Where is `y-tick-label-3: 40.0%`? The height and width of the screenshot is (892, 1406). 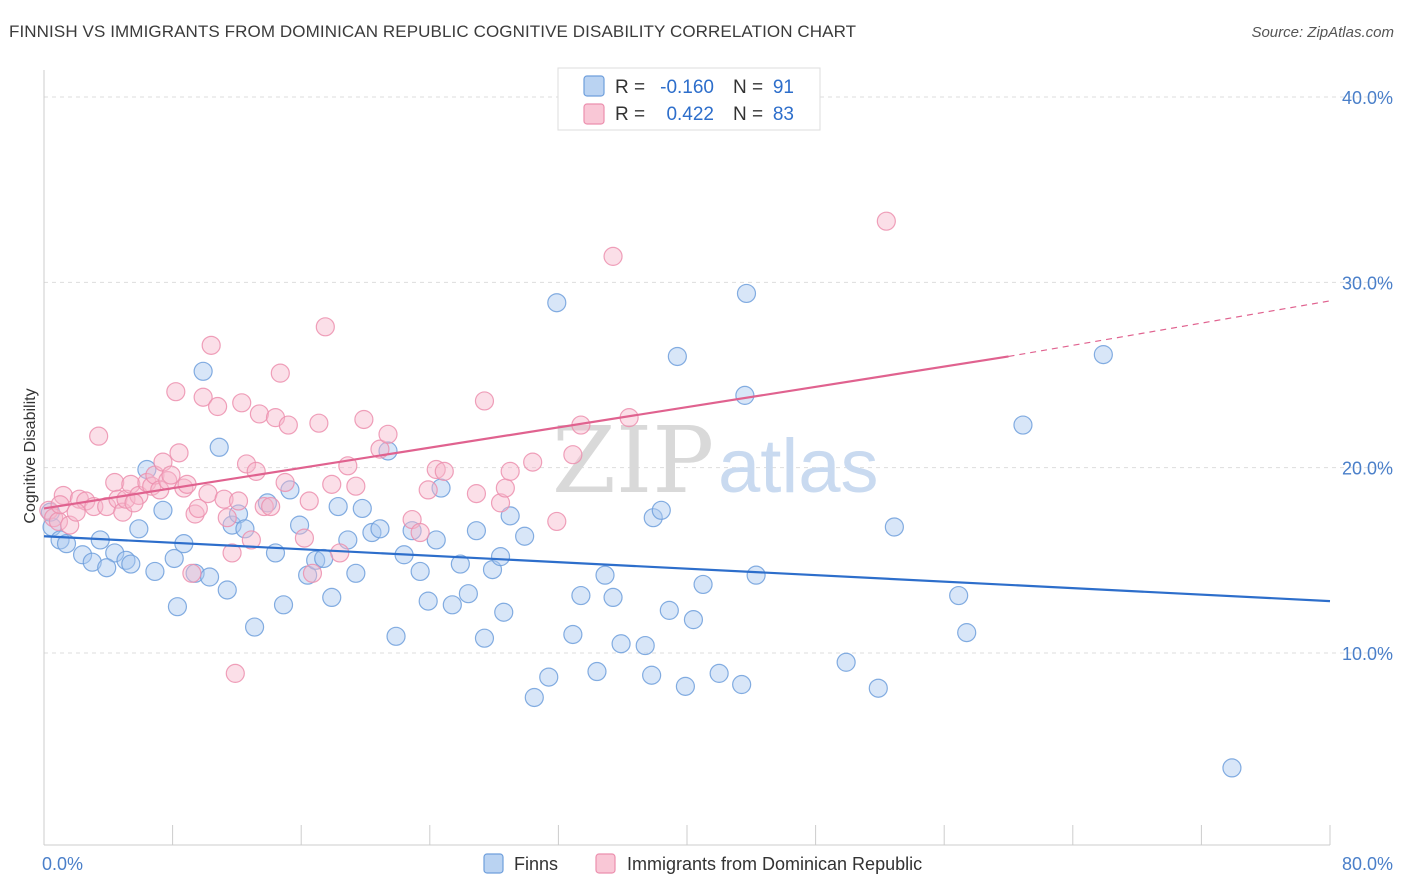 y-tick-label-3: 40.0% is located at coordinates (1367, 98).